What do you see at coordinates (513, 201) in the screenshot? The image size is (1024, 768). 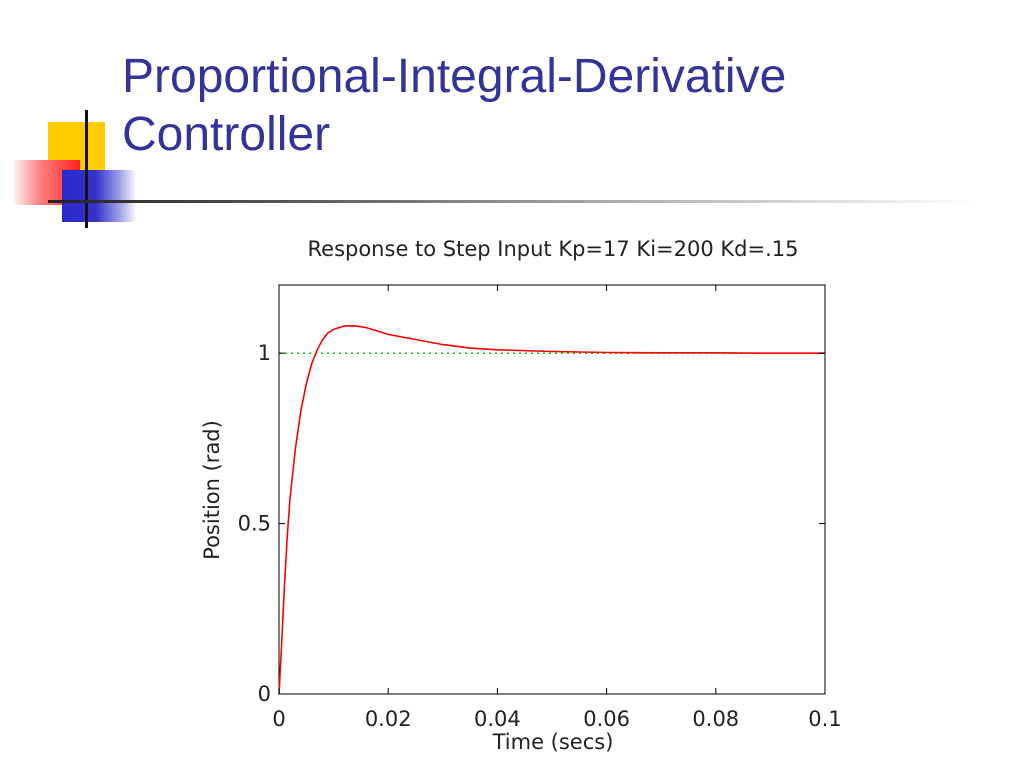 I see `title-underline` at bounding box center [513, 201].